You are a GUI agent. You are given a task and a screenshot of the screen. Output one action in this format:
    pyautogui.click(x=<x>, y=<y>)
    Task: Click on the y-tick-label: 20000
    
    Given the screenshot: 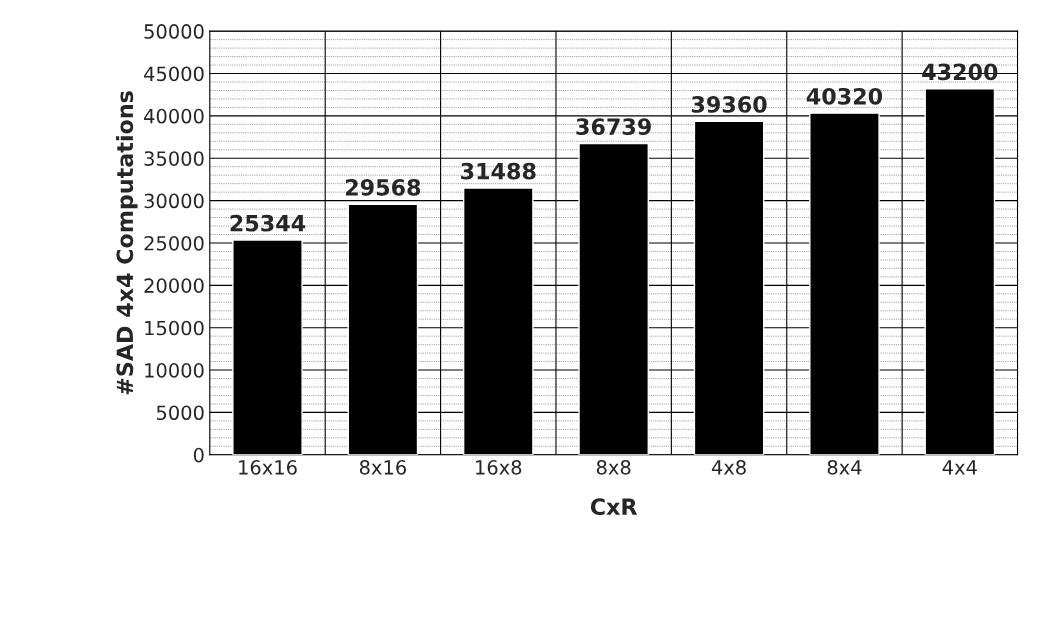 What is the action you would take?
    pyautogui.click(x=174, y=285)
    